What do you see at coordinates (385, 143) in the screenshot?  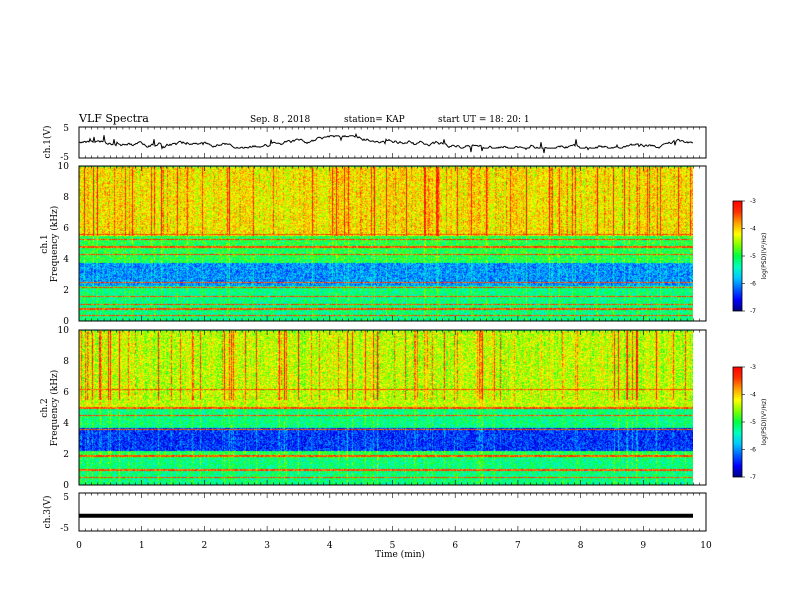 I see `ch1-trace` at bounding box center [385, 143].